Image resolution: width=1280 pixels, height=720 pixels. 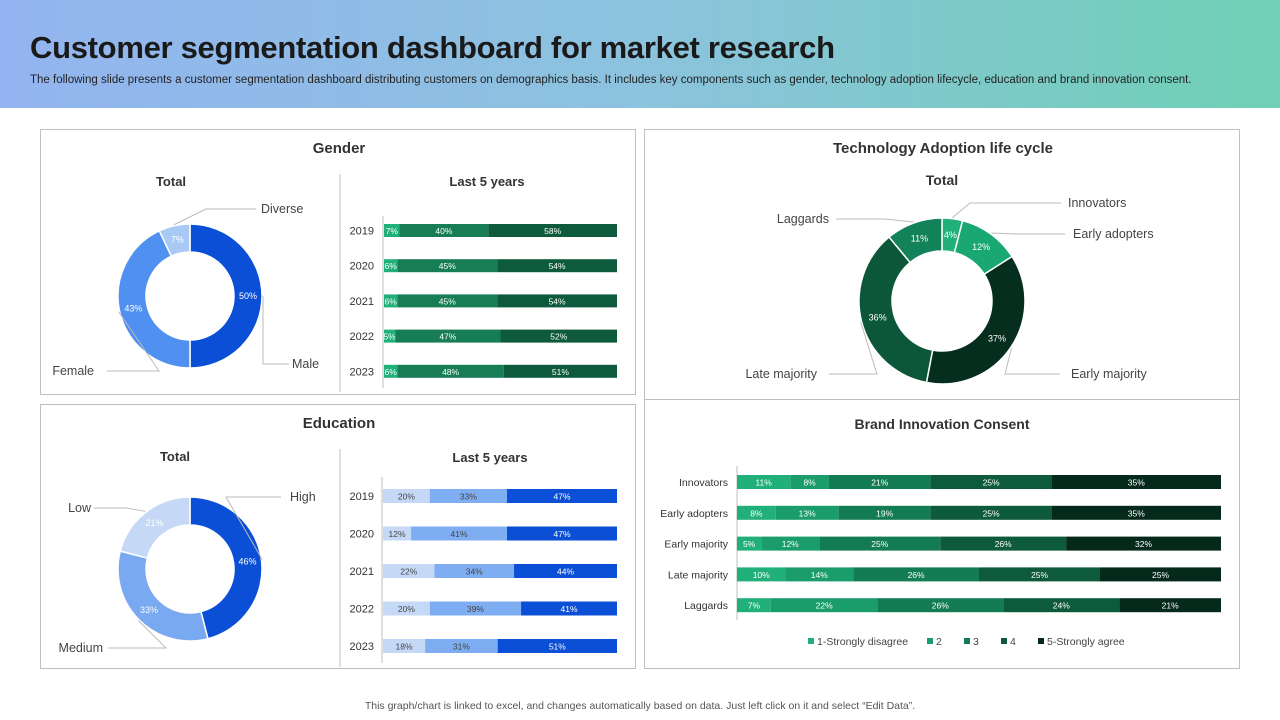 I want to click on gender-panel-title: Gender, so click(x=339, y=148).